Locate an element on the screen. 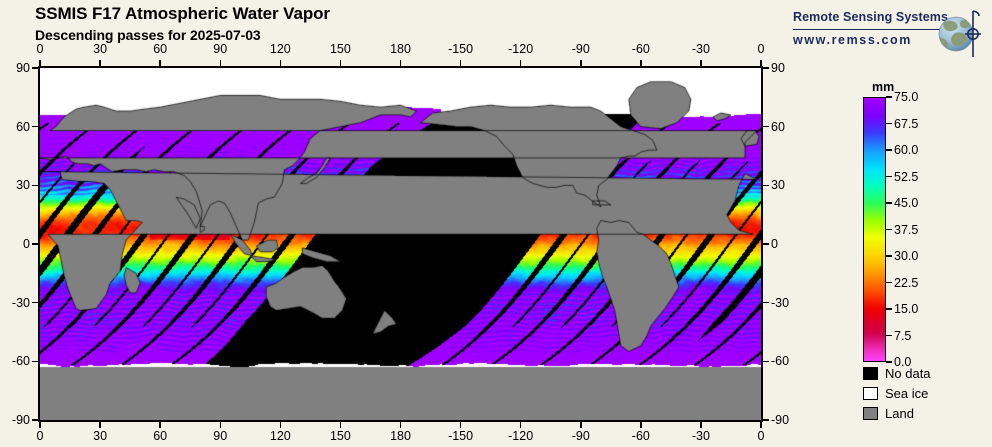 The height and width of the screenshot is (447, 992). colorbar-tick-label: 67.5 is located at coordinates (906, 123).